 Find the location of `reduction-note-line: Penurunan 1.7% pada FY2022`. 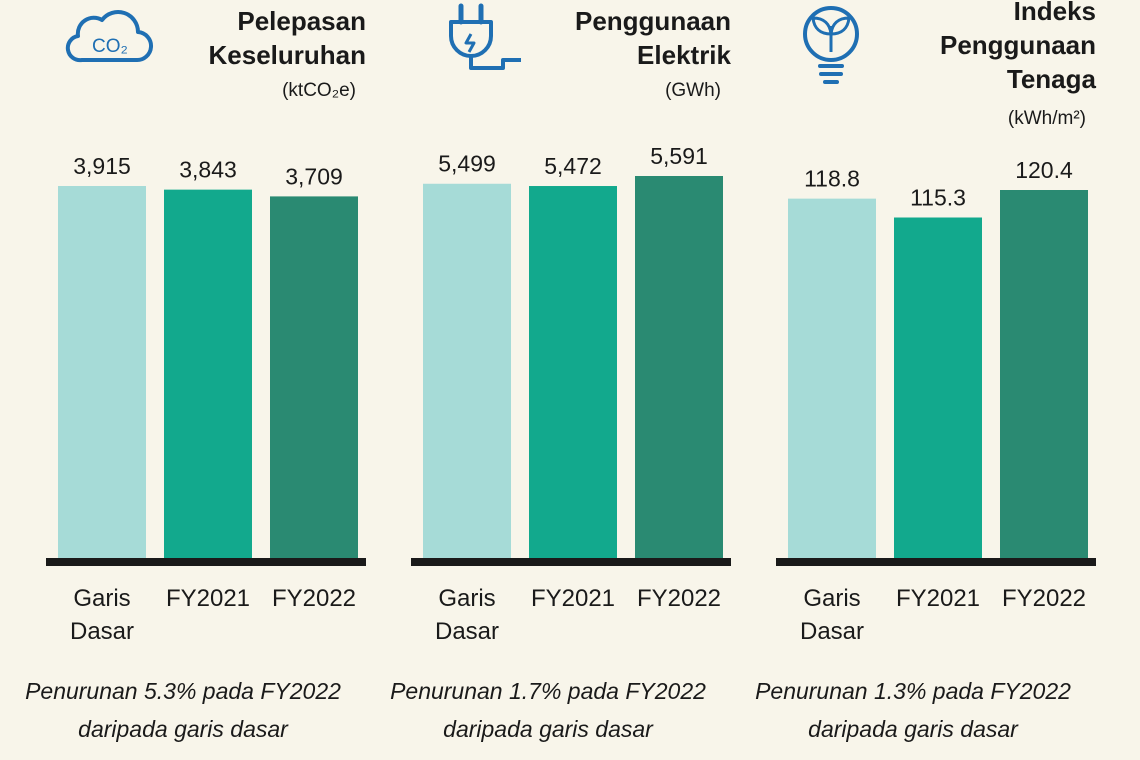

reduction-note-line: Penurunan 1.7% pada FY2022 is located at coordinates (548, 691).